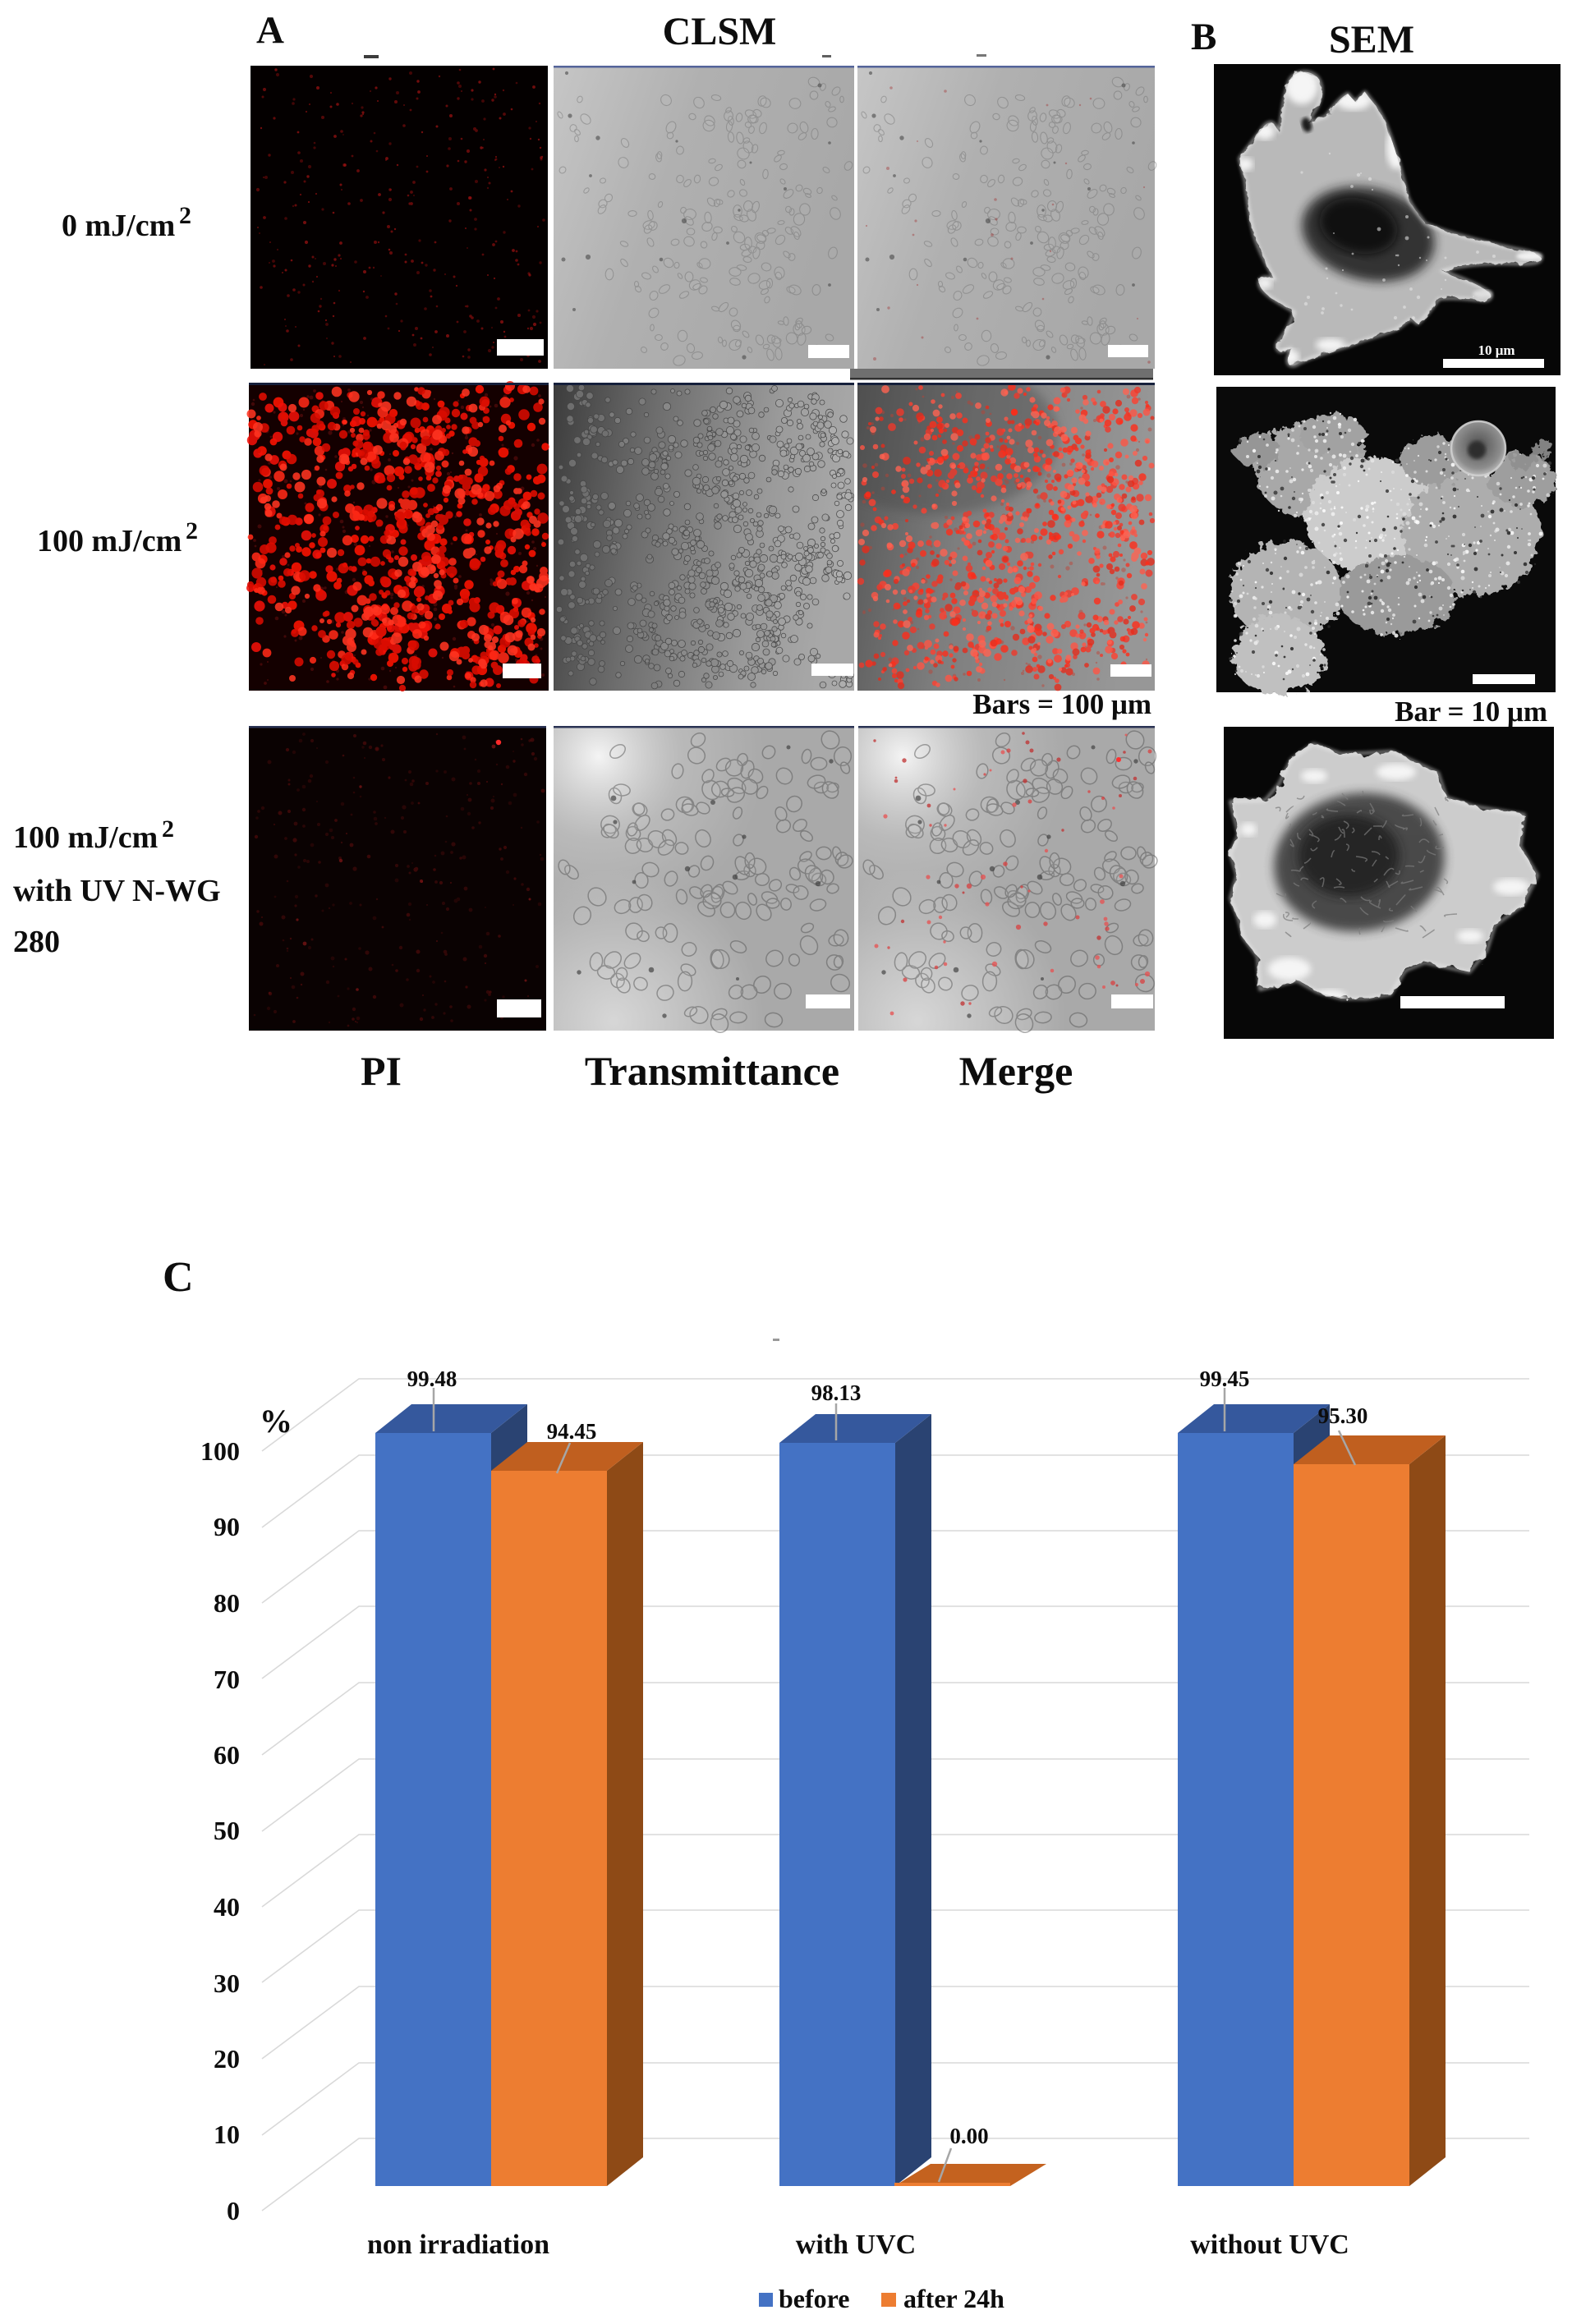 Image resolution: width=1572 pixels, height=2324 pixels. Describe the element at coordinates (381, 1071) in the screenshot. I see `svg-text: PI` at that location.